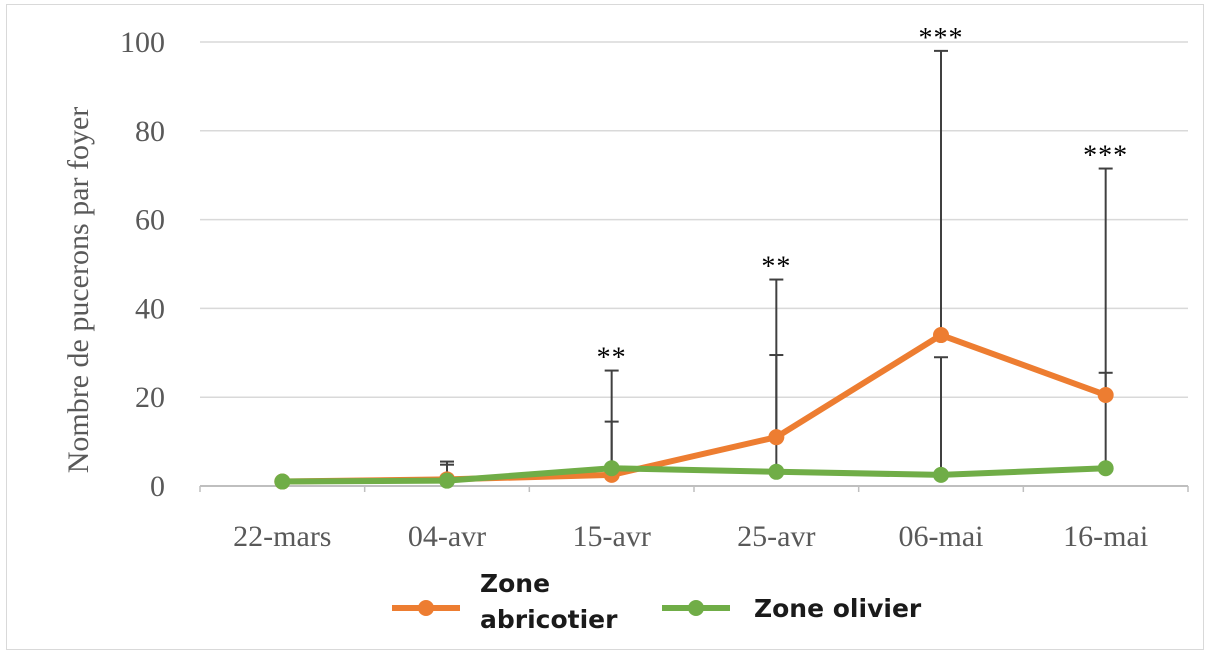 This screenshot has height=654, width=1210. What do you see at coordinates (941, 38) in the screenshot?
I see `significance-label-4: ***` at bounding box center [941, 38].